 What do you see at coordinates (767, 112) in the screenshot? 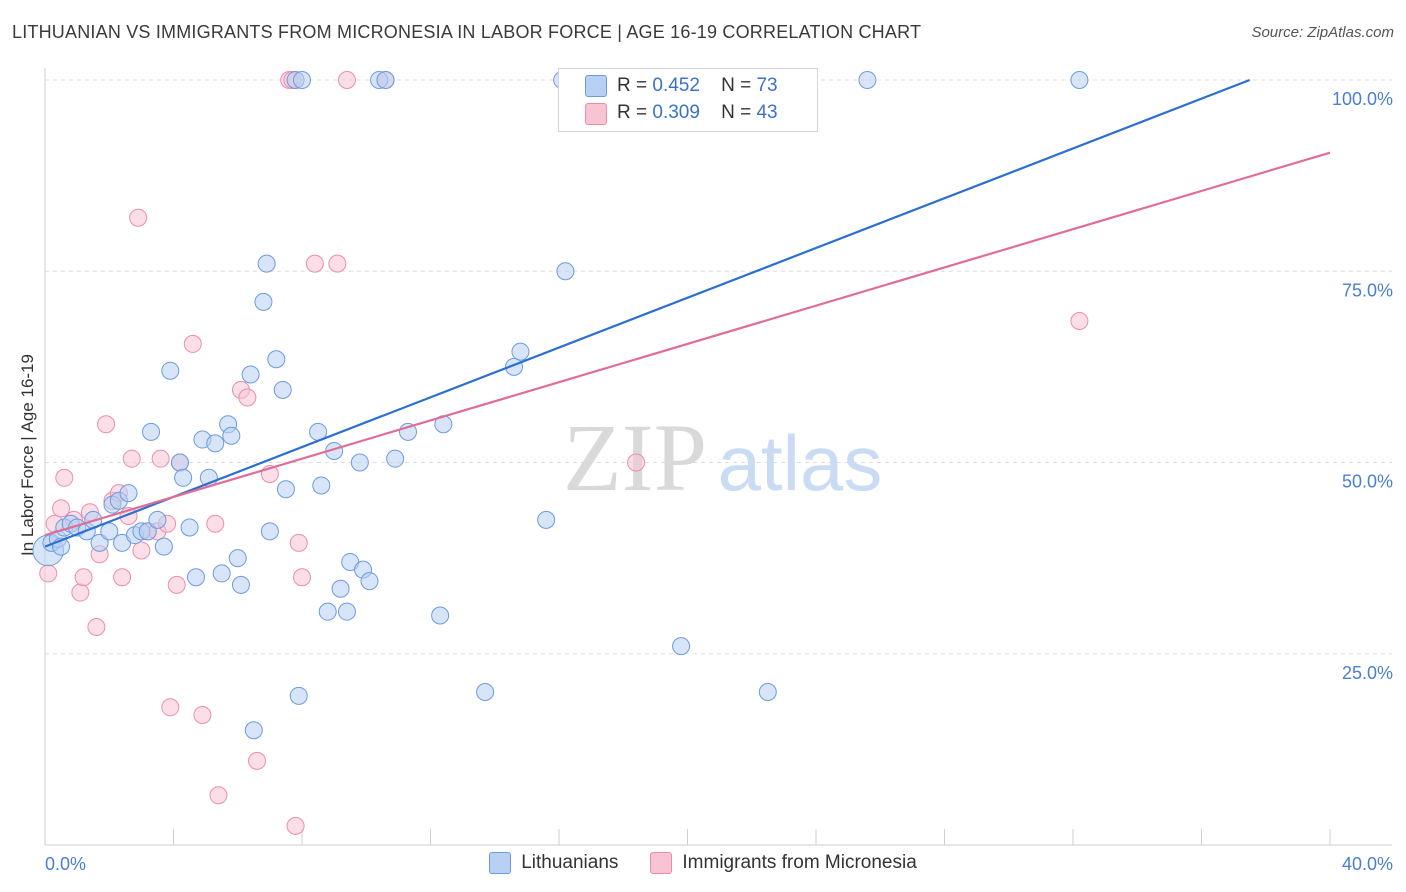
I see `n-value: 43` at bounding box center [767, 112].